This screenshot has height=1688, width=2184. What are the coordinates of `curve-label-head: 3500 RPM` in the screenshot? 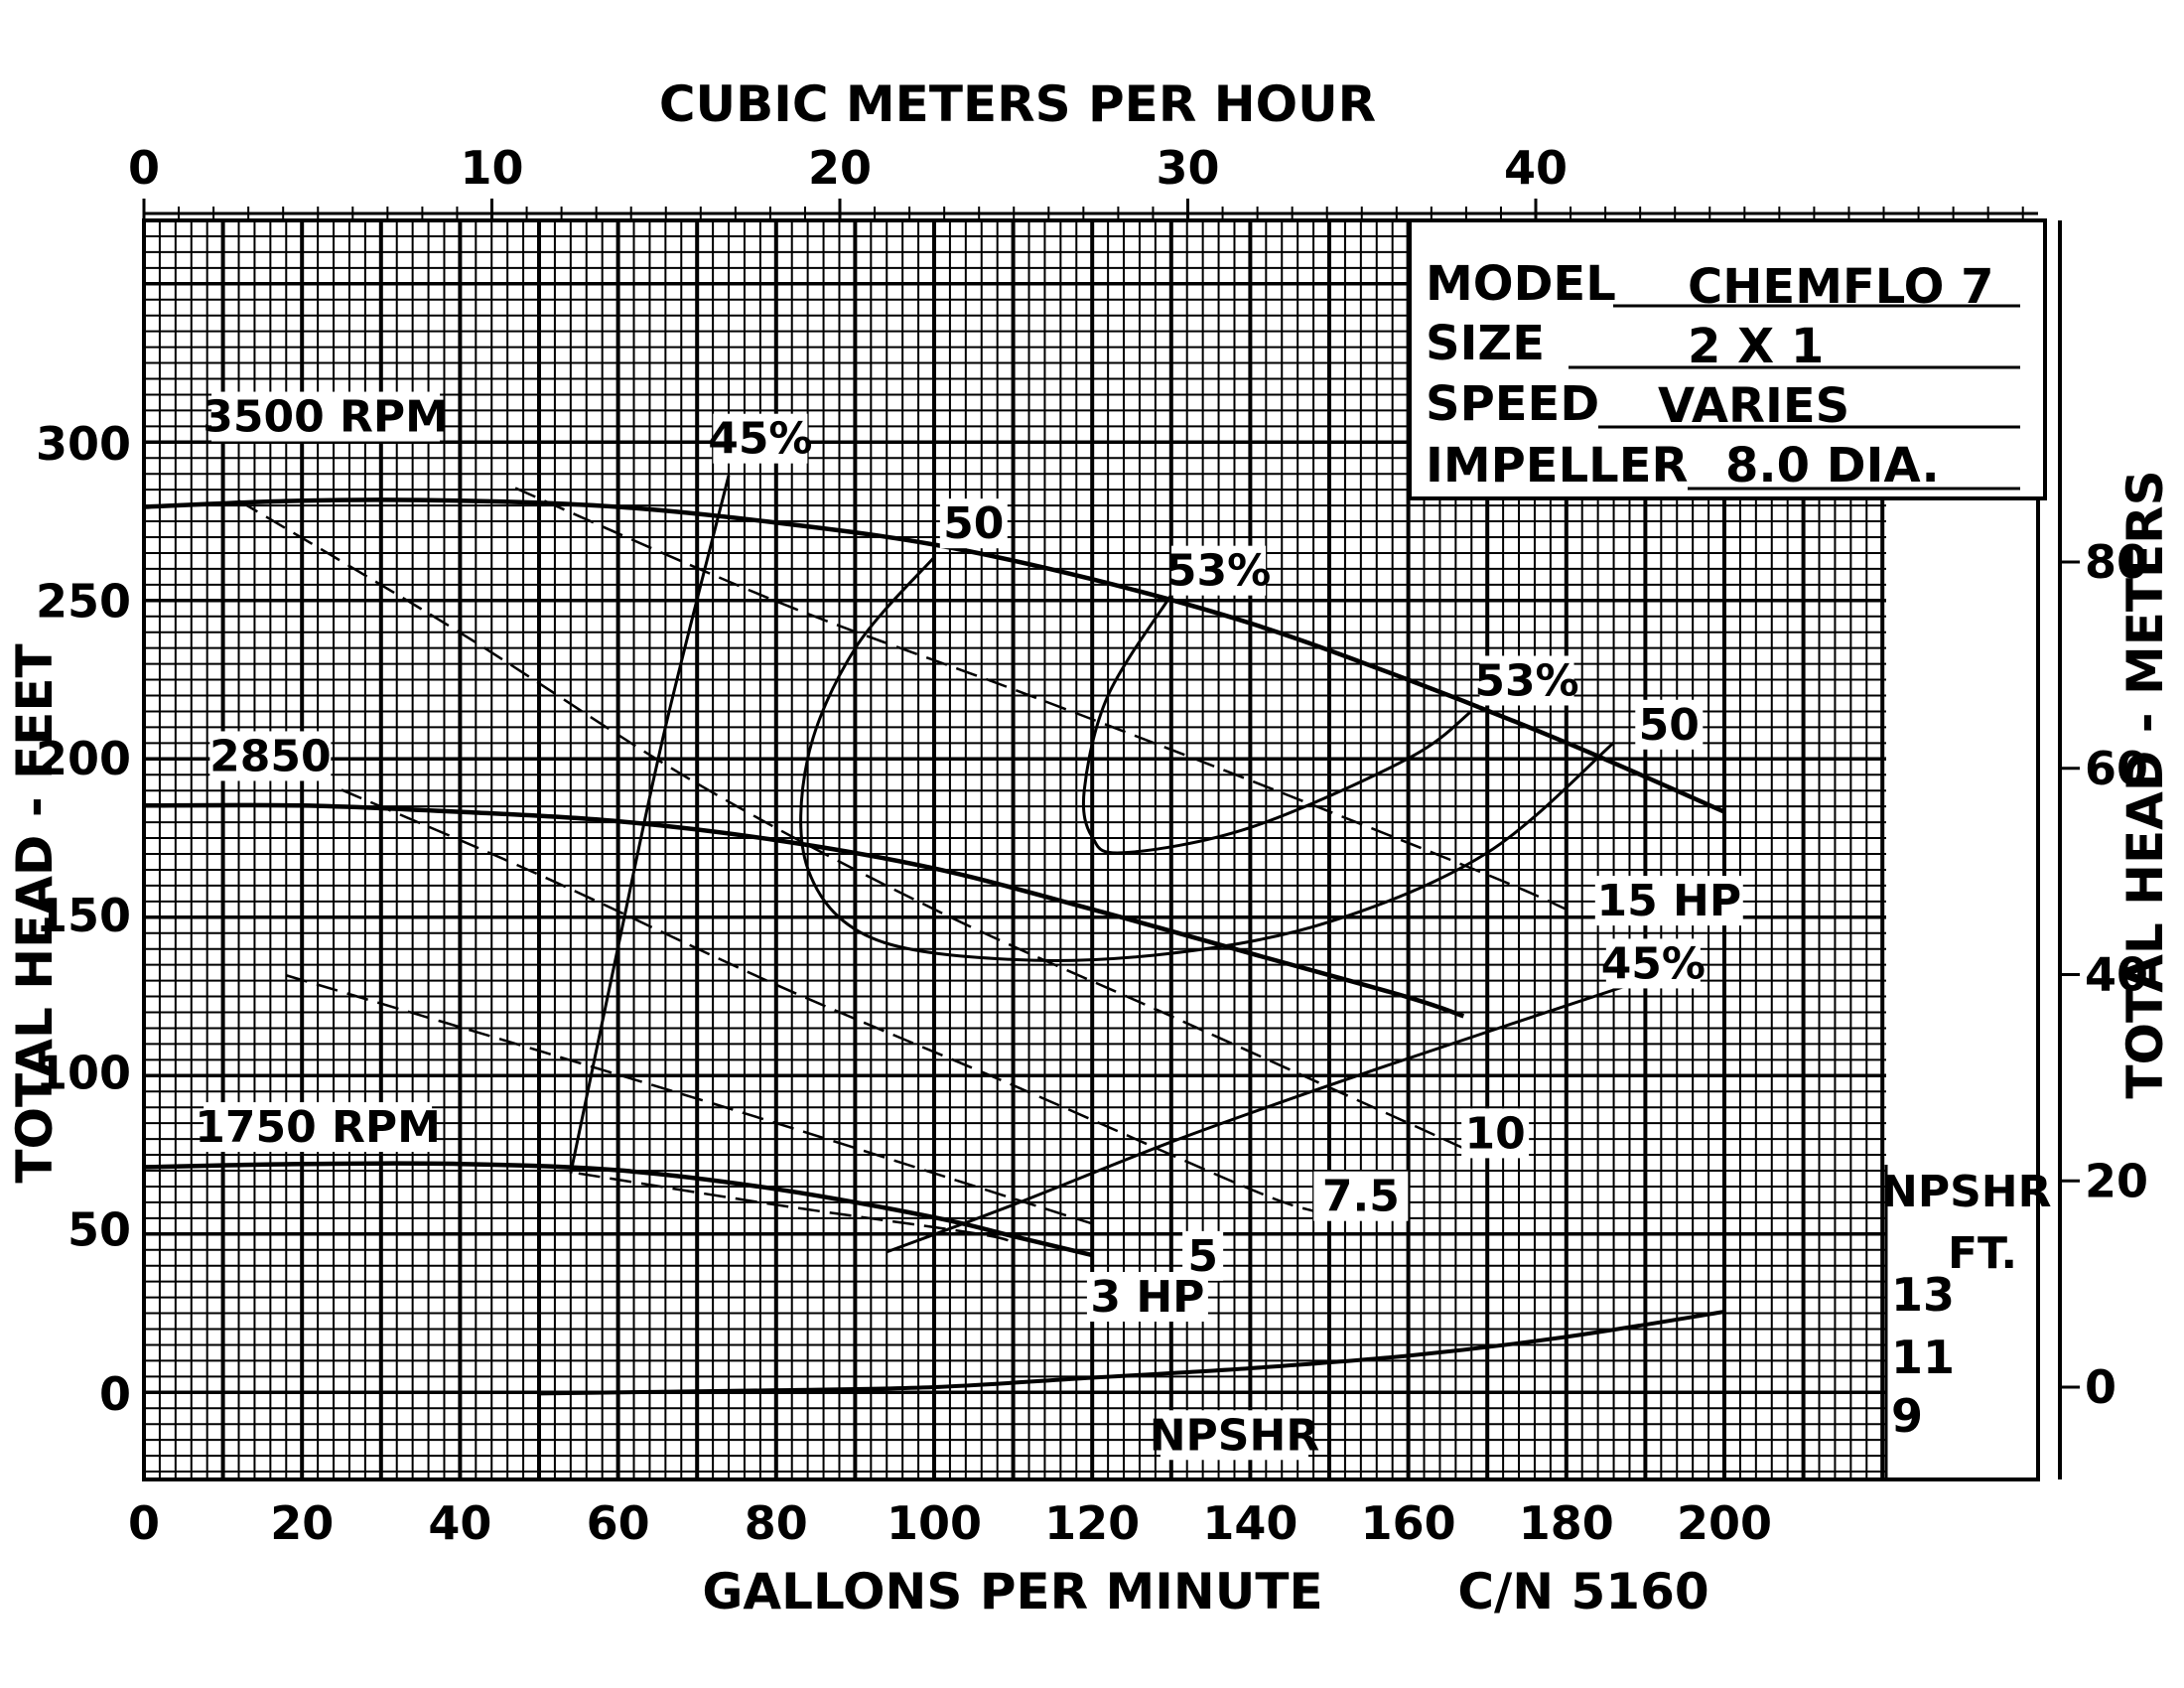 It's located at (326, 417).